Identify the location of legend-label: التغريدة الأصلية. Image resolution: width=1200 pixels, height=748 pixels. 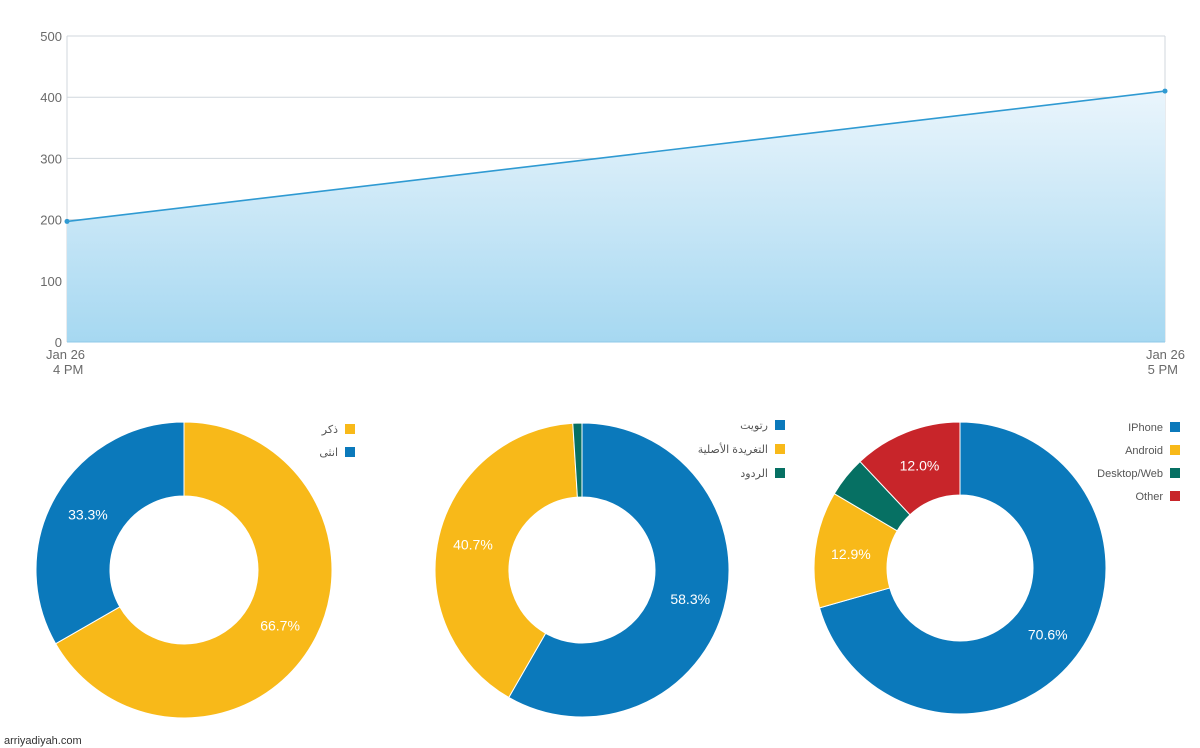
(733, 449).